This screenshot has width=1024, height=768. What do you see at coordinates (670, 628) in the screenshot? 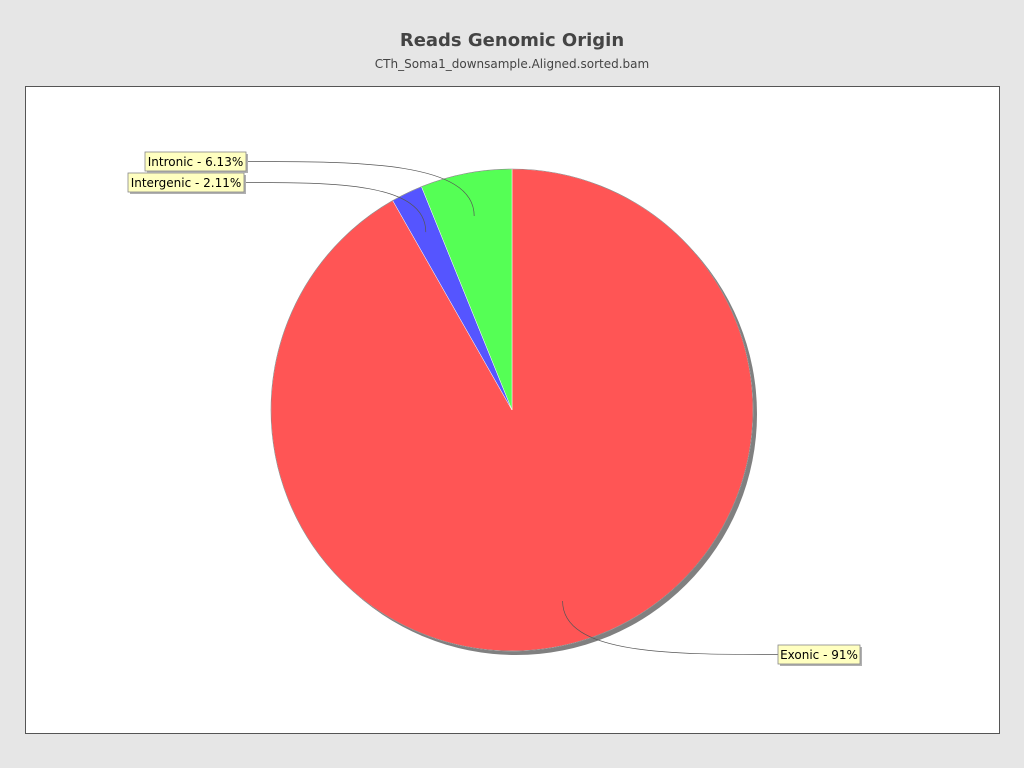
I see `leader-line-exonic` at bounding box center [670, 628].